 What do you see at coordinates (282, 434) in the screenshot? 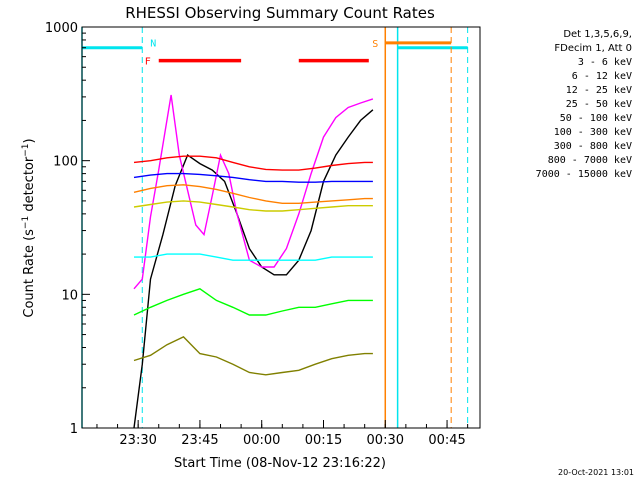
I see `x-axis: 23:30 23:45 00:00 00:15 00:30 00:45` at bounding box center [282, 434].